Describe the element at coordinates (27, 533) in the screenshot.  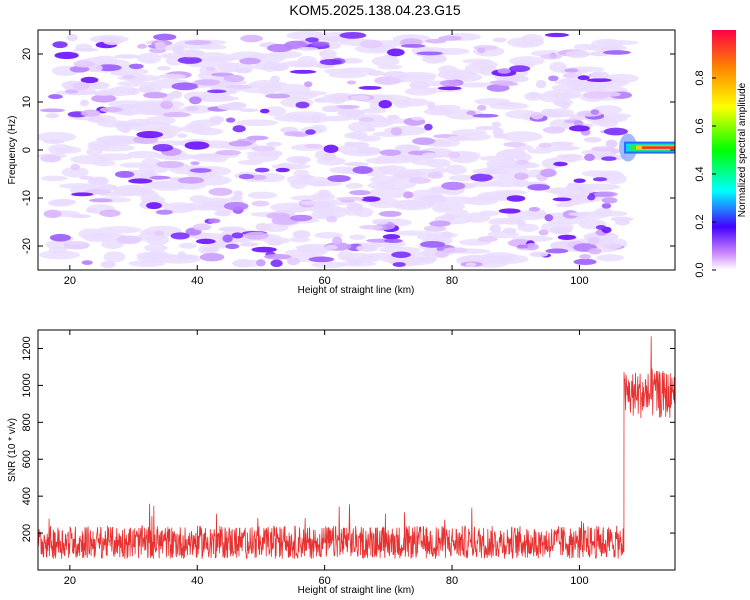
I see `y-tick-label: 200` at that location.